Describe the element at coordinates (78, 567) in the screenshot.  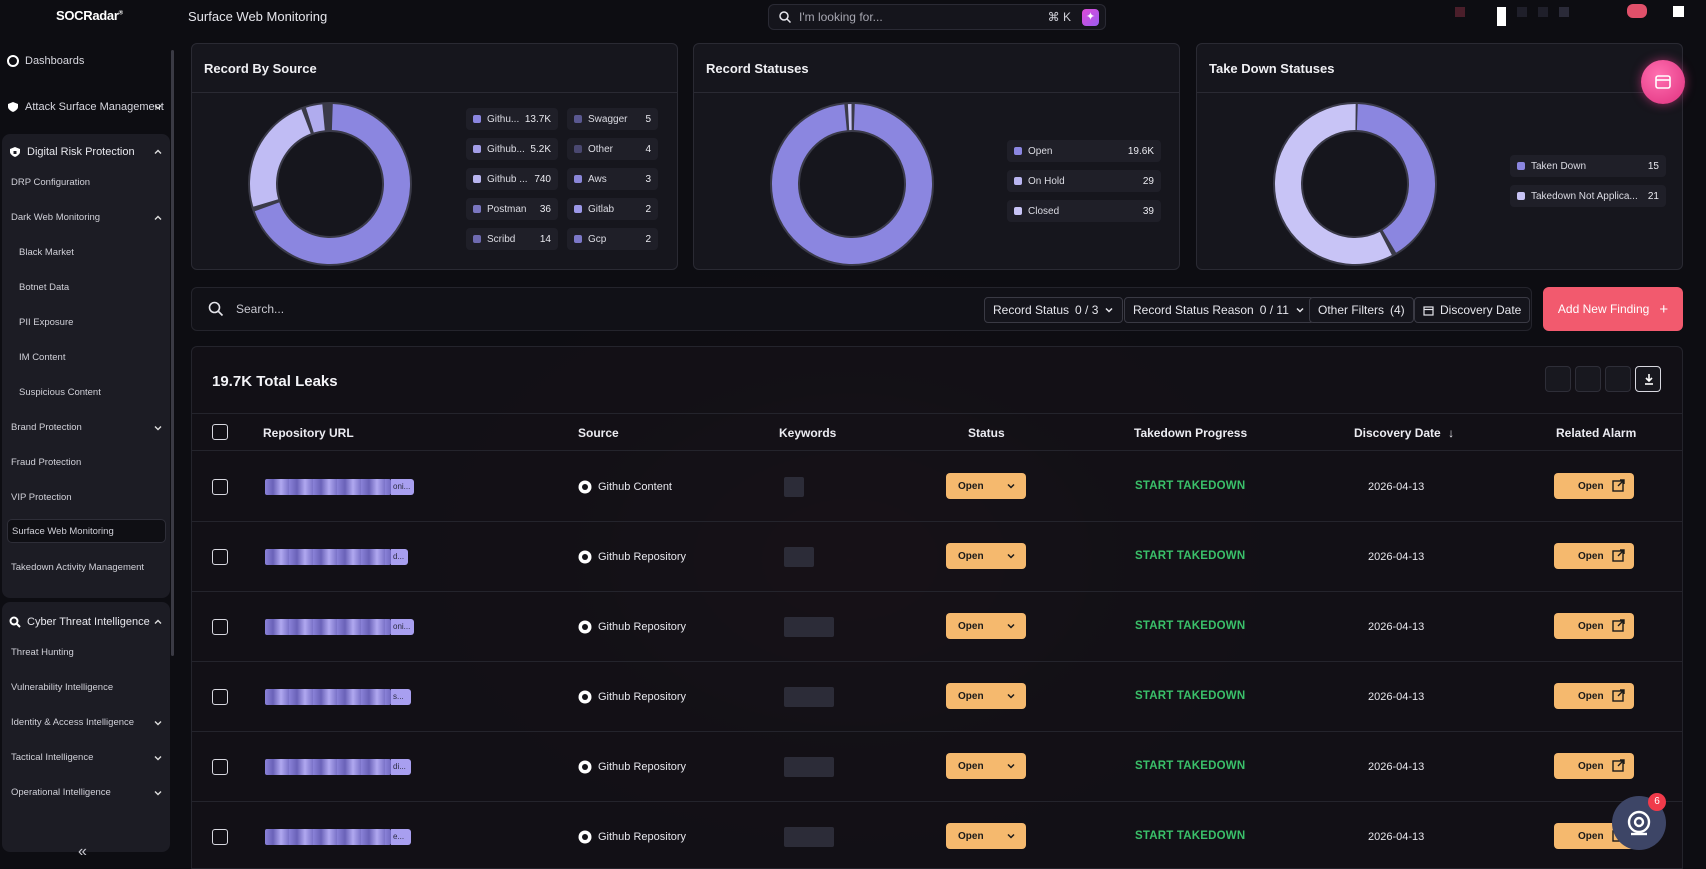
I see `sidebar-item-takedown-activity: Takedown Activity Management` at that location.